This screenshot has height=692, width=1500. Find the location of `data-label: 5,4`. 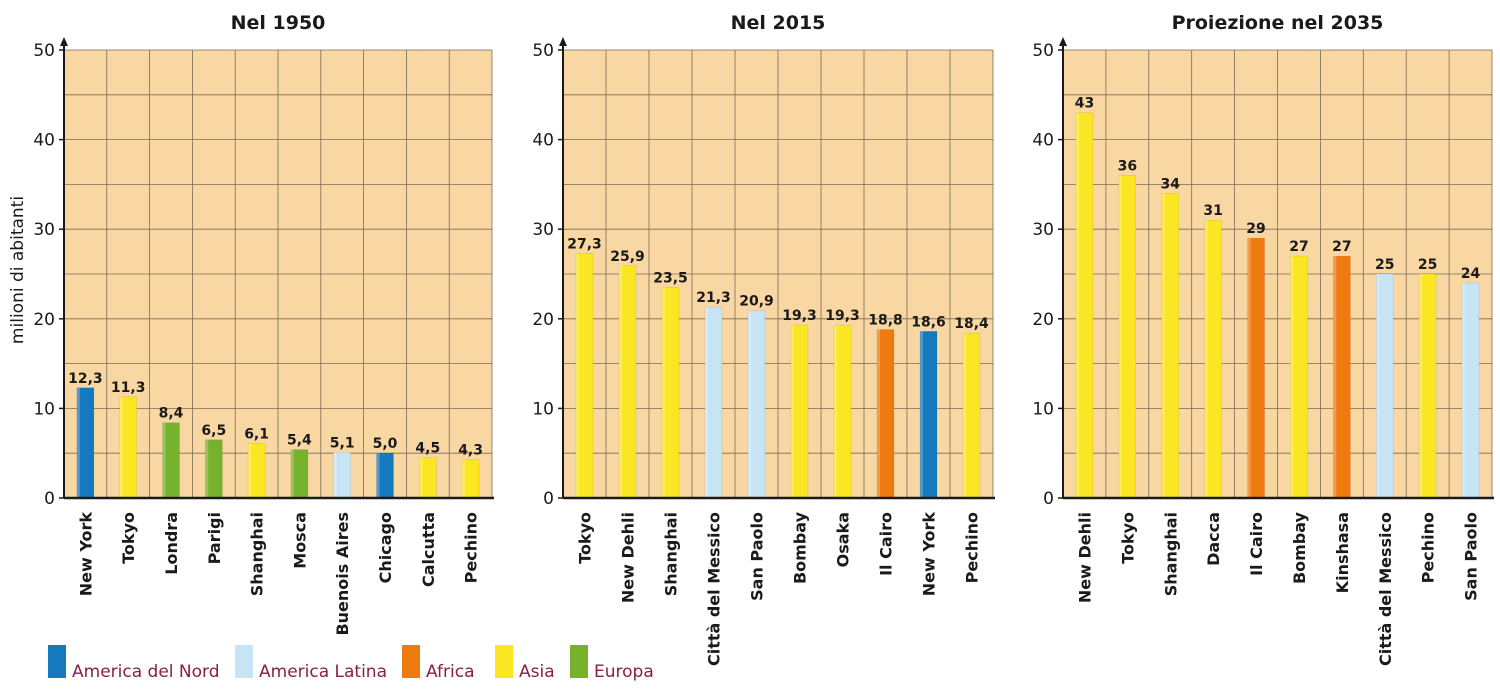

data-label: 5,4 is located at coordinates (299, 441).